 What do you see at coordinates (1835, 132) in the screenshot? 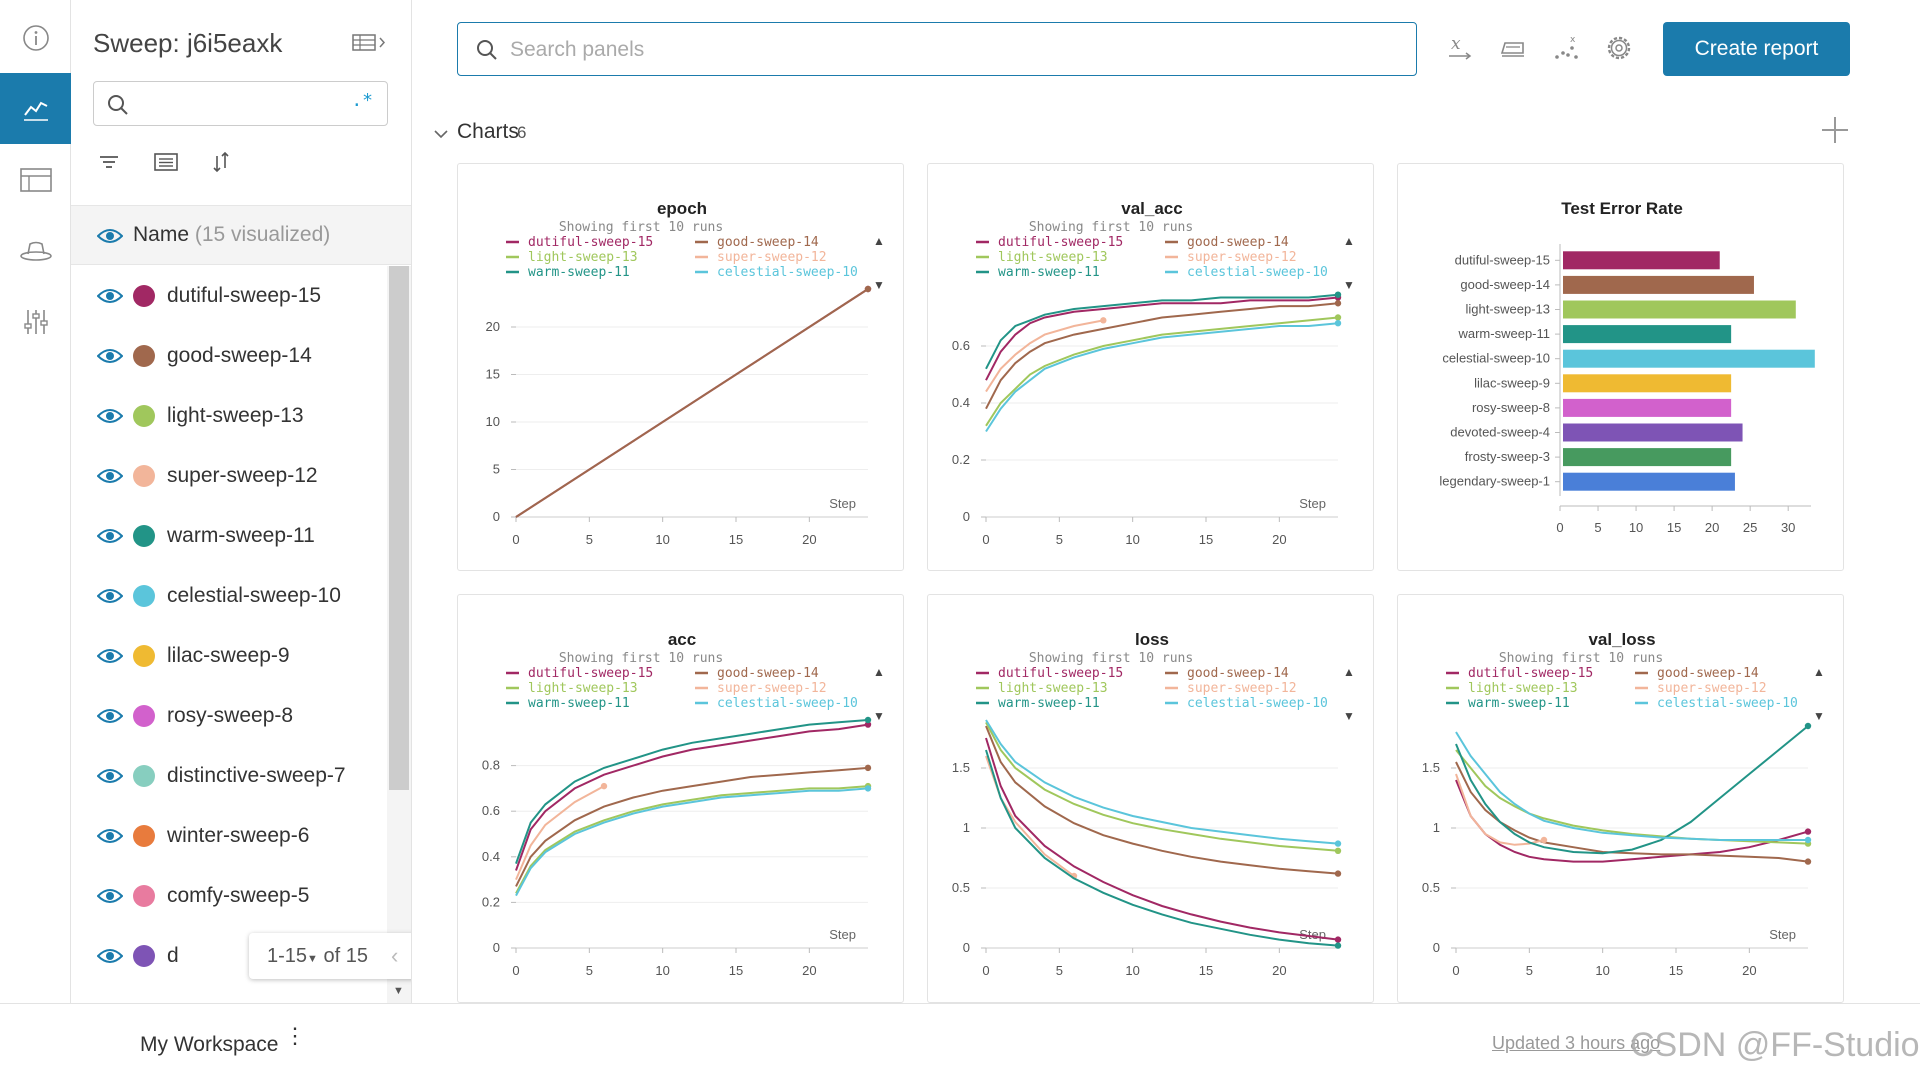
I see `add-panel-button` at bounding box center [1835, 132].